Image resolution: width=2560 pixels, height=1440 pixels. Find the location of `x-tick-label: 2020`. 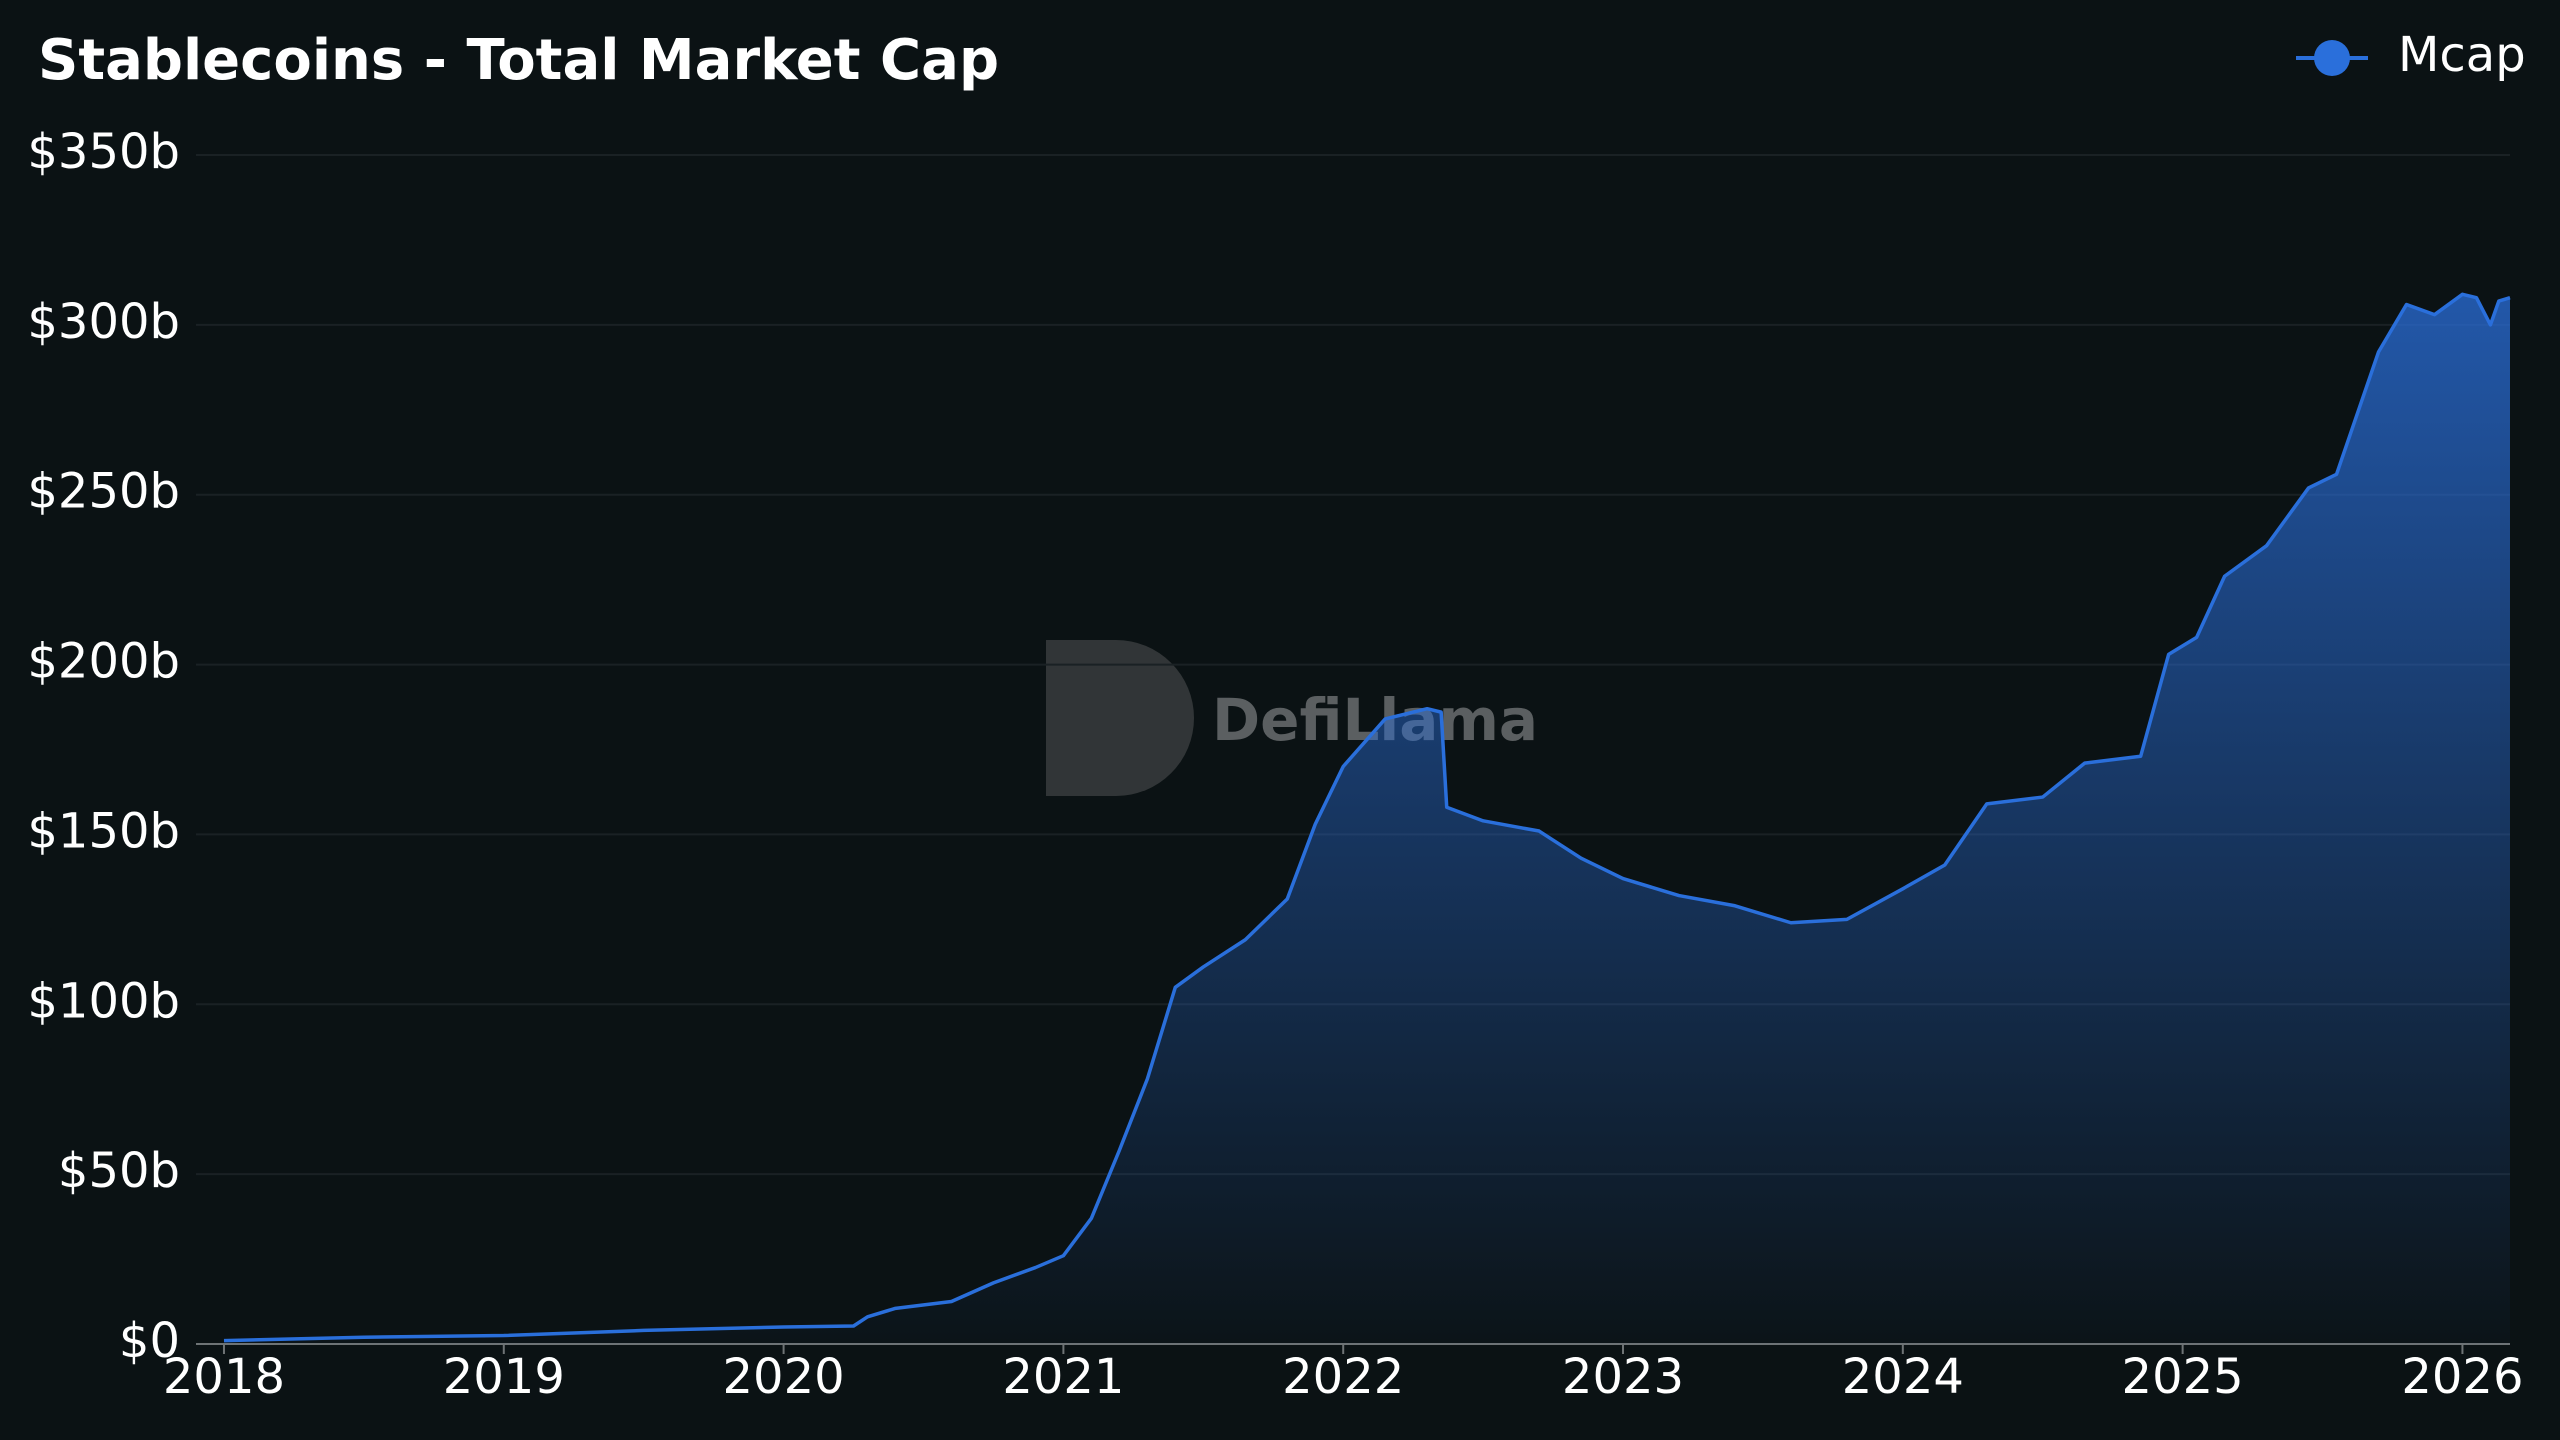

x-tick-label: 2020 is located at coordinates (784, 1377).